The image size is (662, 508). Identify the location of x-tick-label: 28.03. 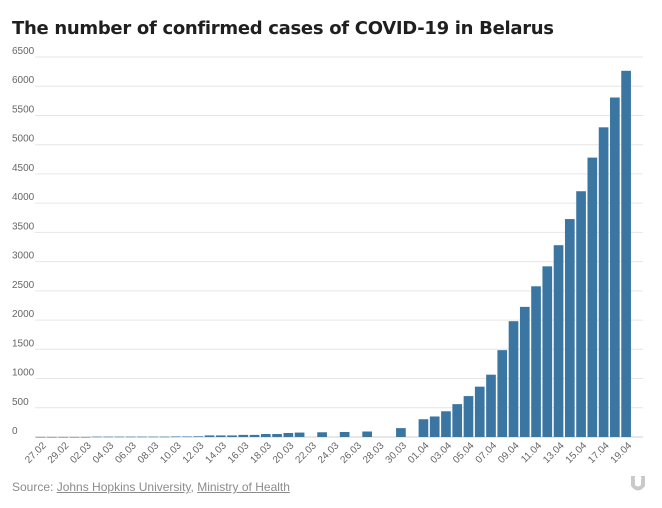
(374, 453).